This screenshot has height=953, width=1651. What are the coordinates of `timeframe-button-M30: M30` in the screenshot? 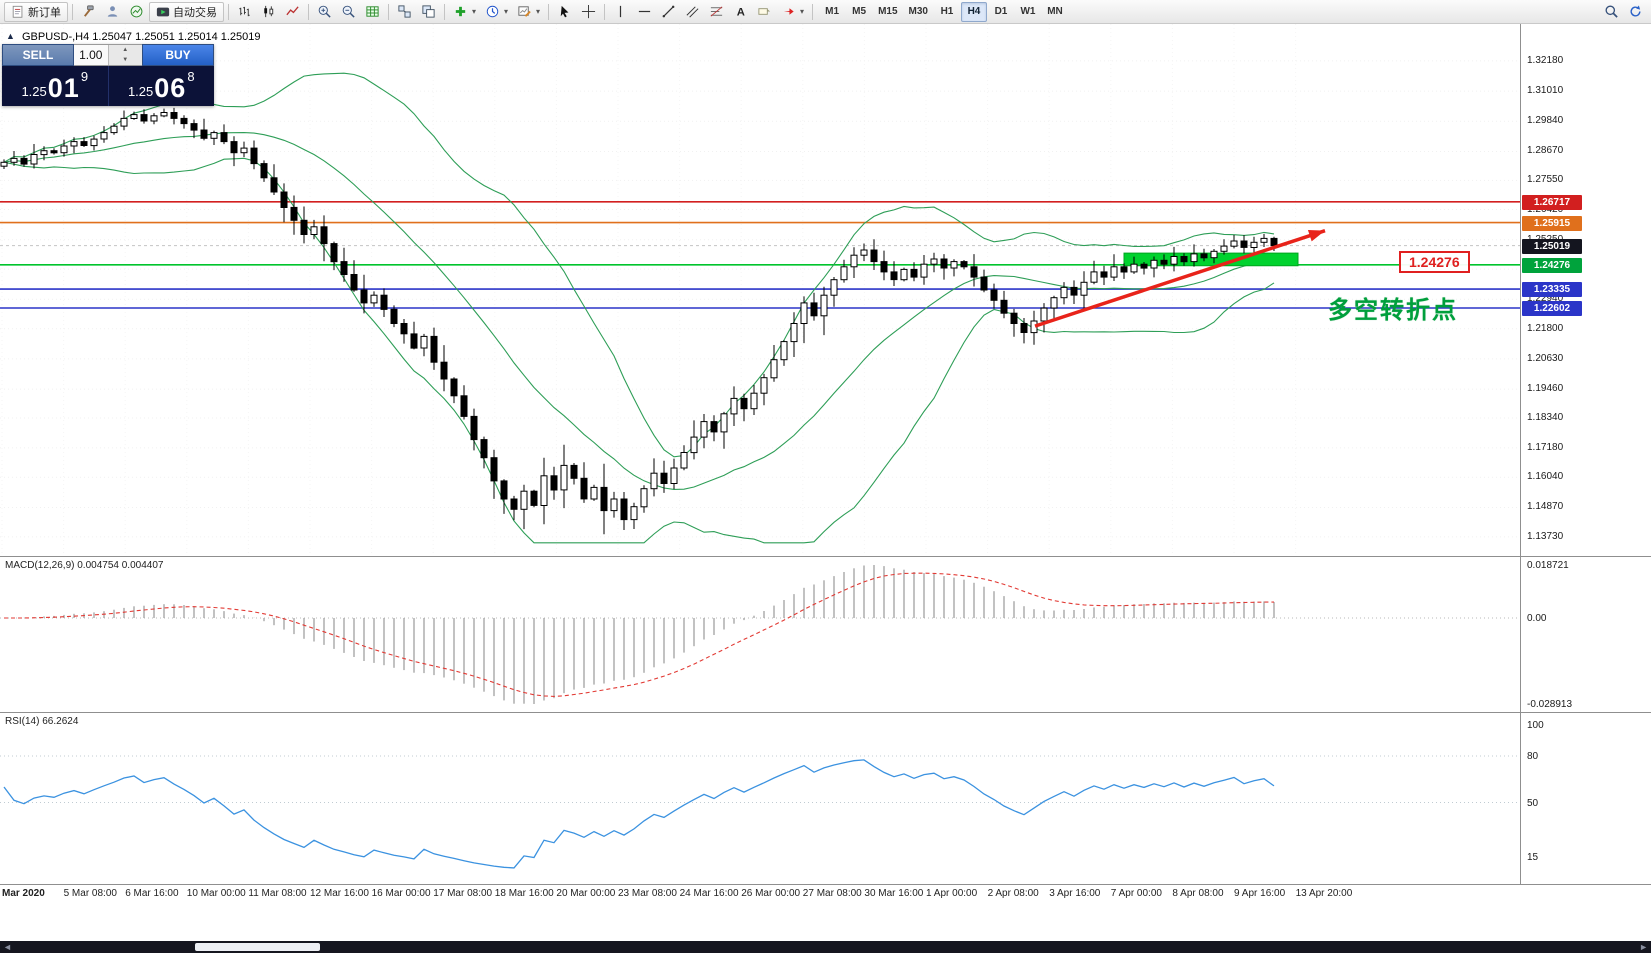 It's located at (918, 12).